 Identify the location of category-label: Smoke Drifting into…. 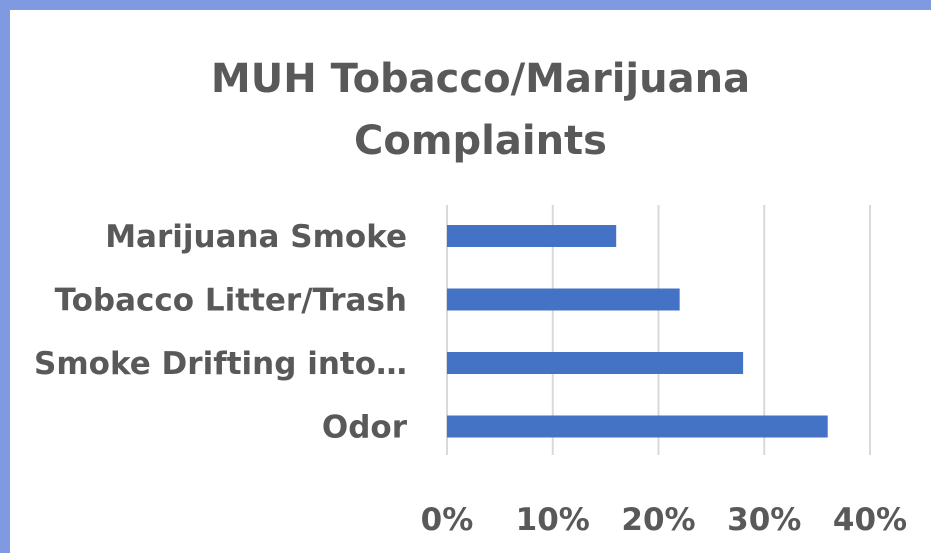
(220, 364).